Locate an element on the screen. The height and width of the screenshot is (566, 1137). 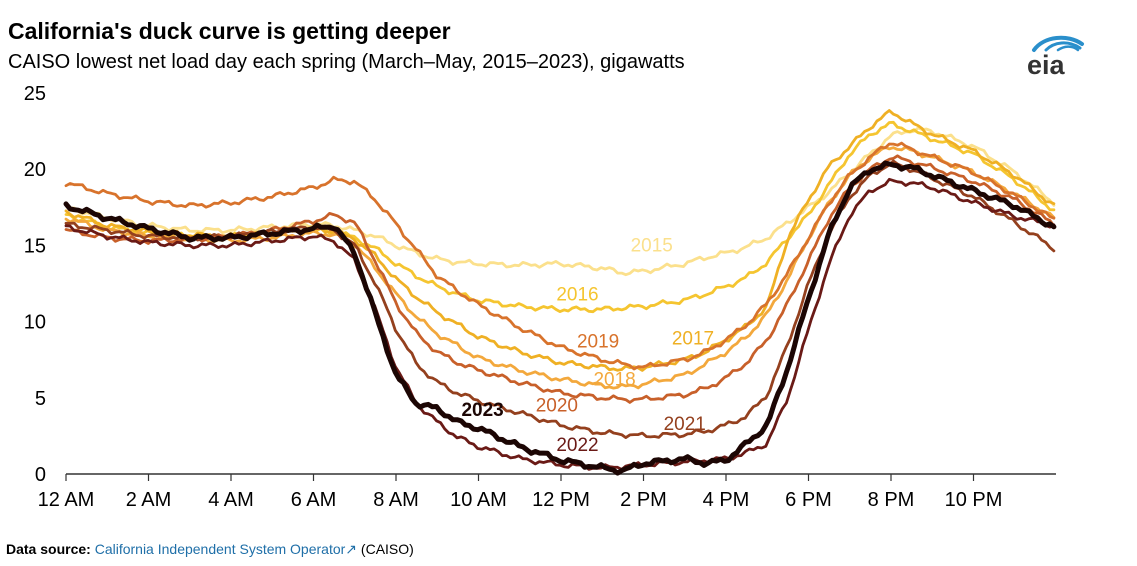
logo-text: eia is located at coordinates (1046, 64).